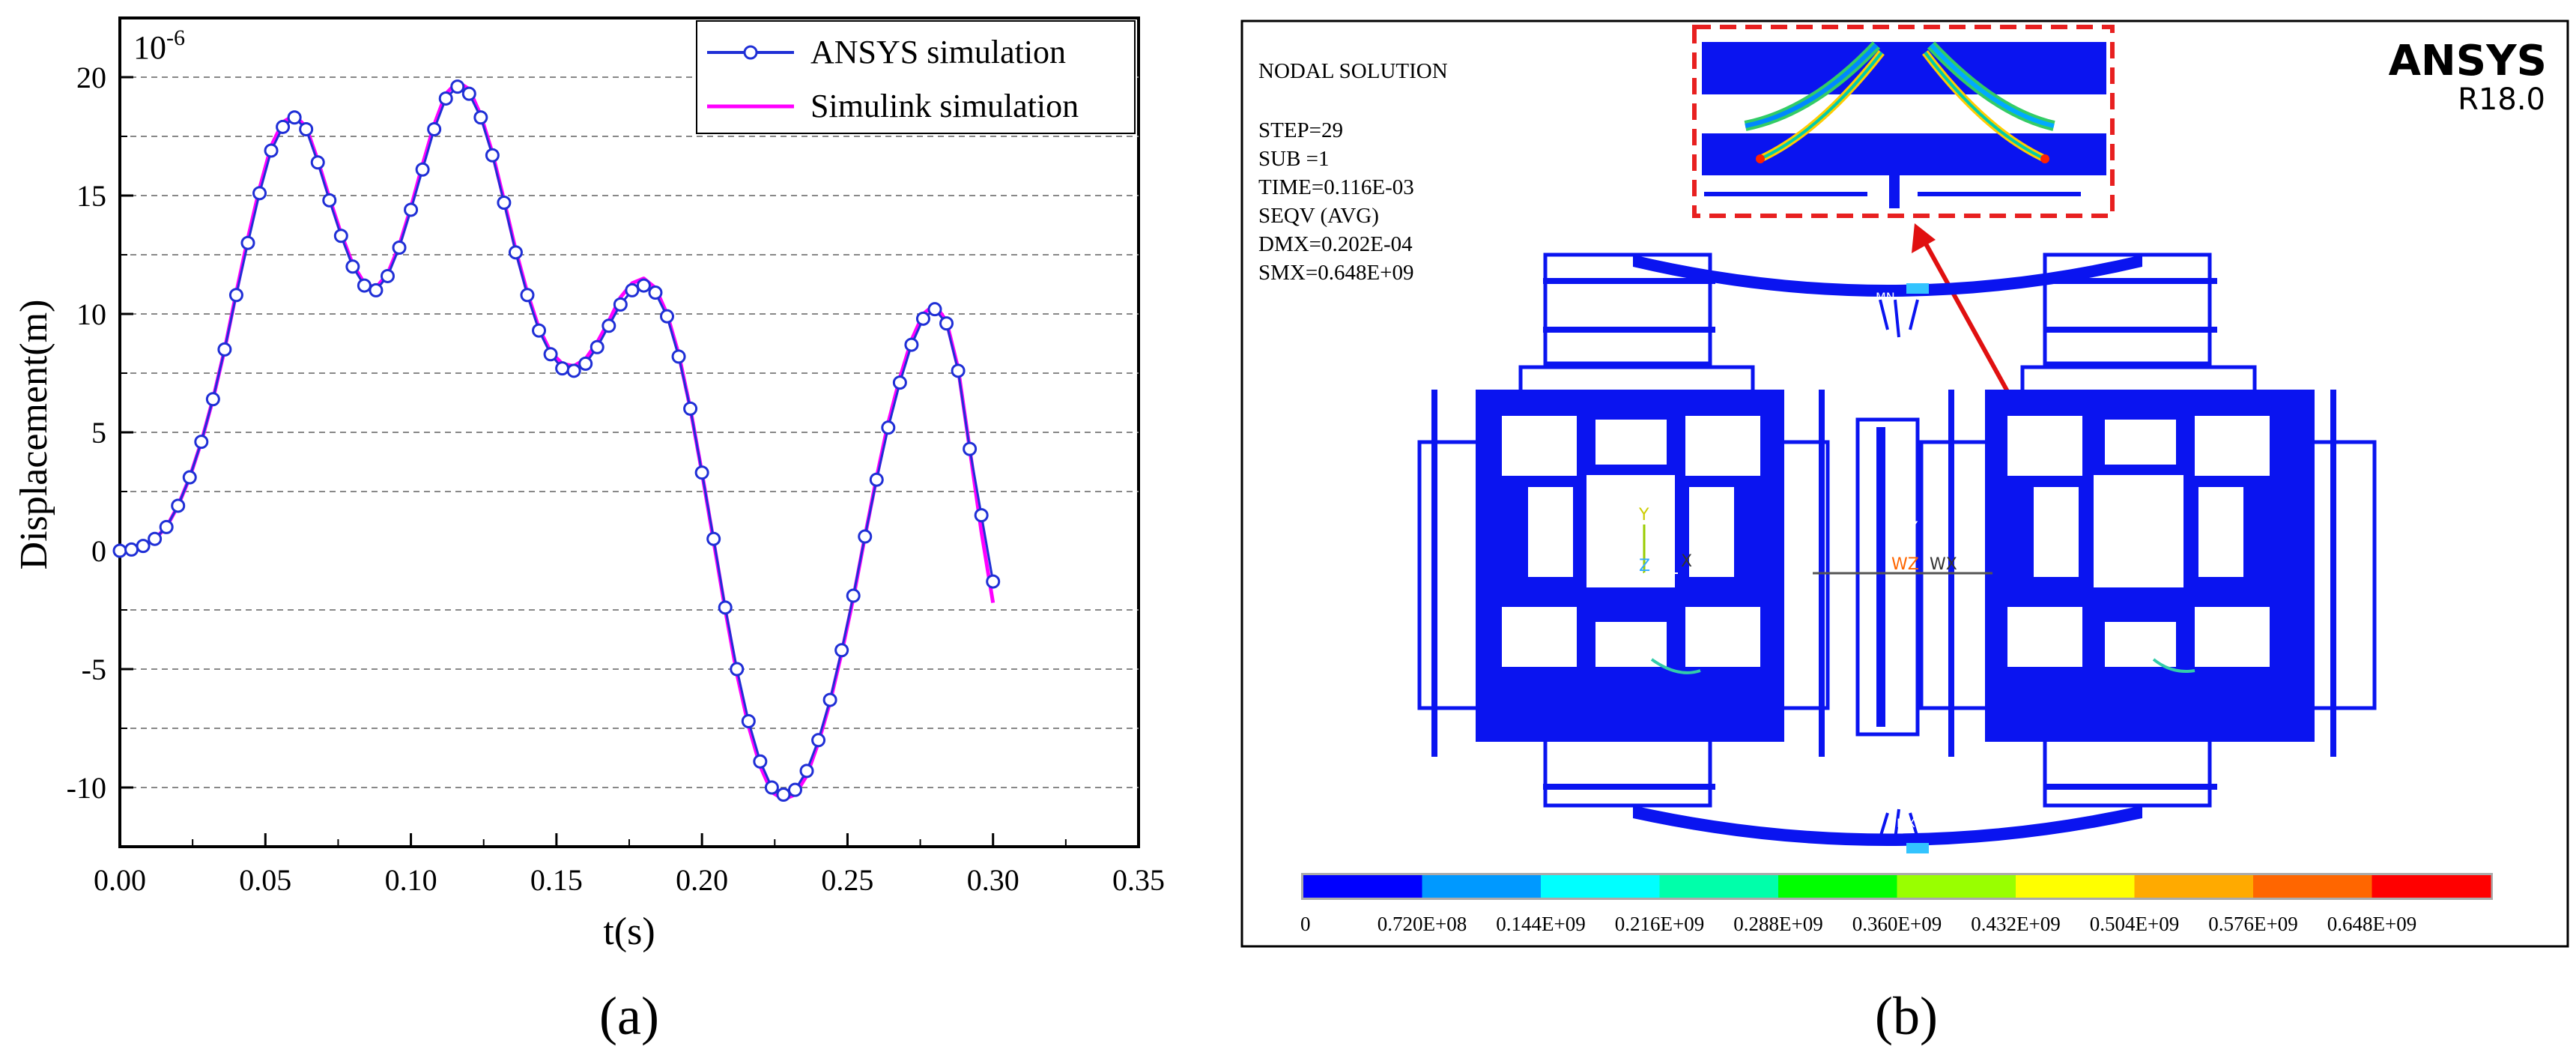 The image size is (2576, 1052). I want to click on y-multiplier-label: 10-6, so click(159, 45).